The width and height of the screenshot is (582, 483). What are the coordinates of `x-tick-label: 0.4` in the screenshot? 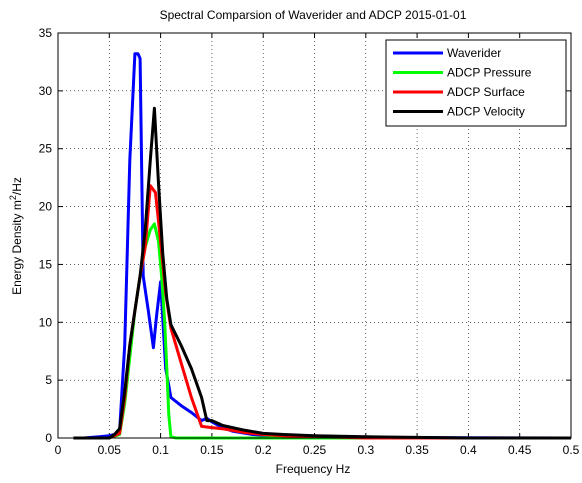 It's located at (468, 450).